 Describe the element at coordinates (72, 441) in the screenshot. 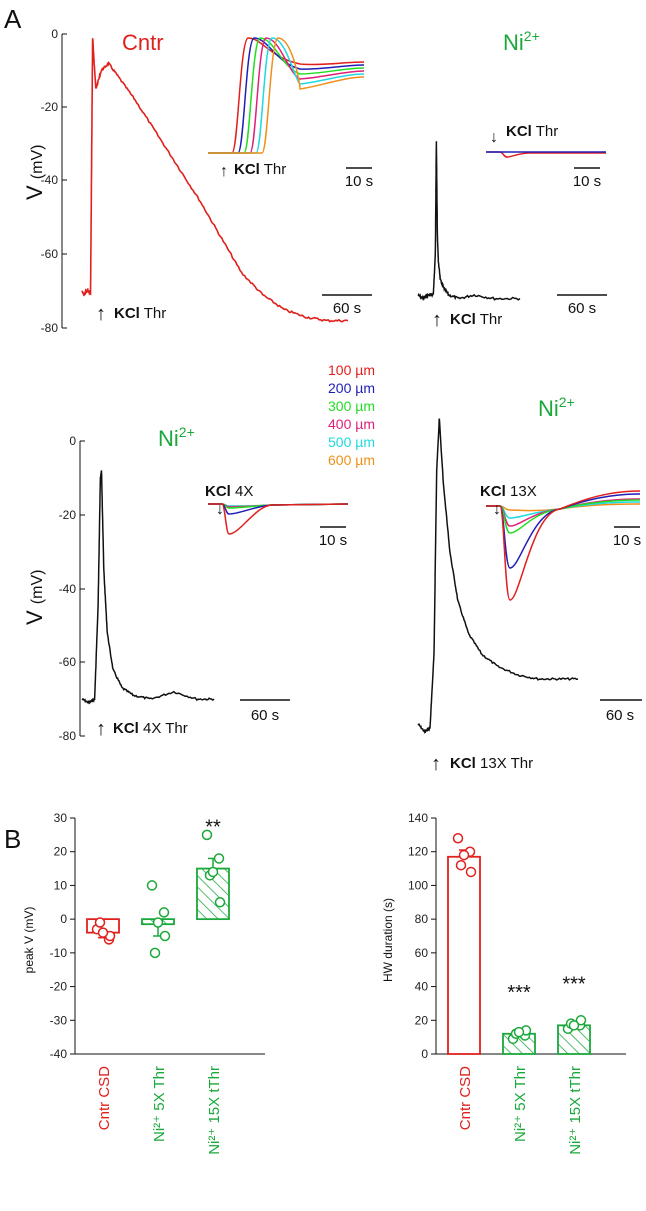

I see `ni-4x-tick-label: 0` at that location.